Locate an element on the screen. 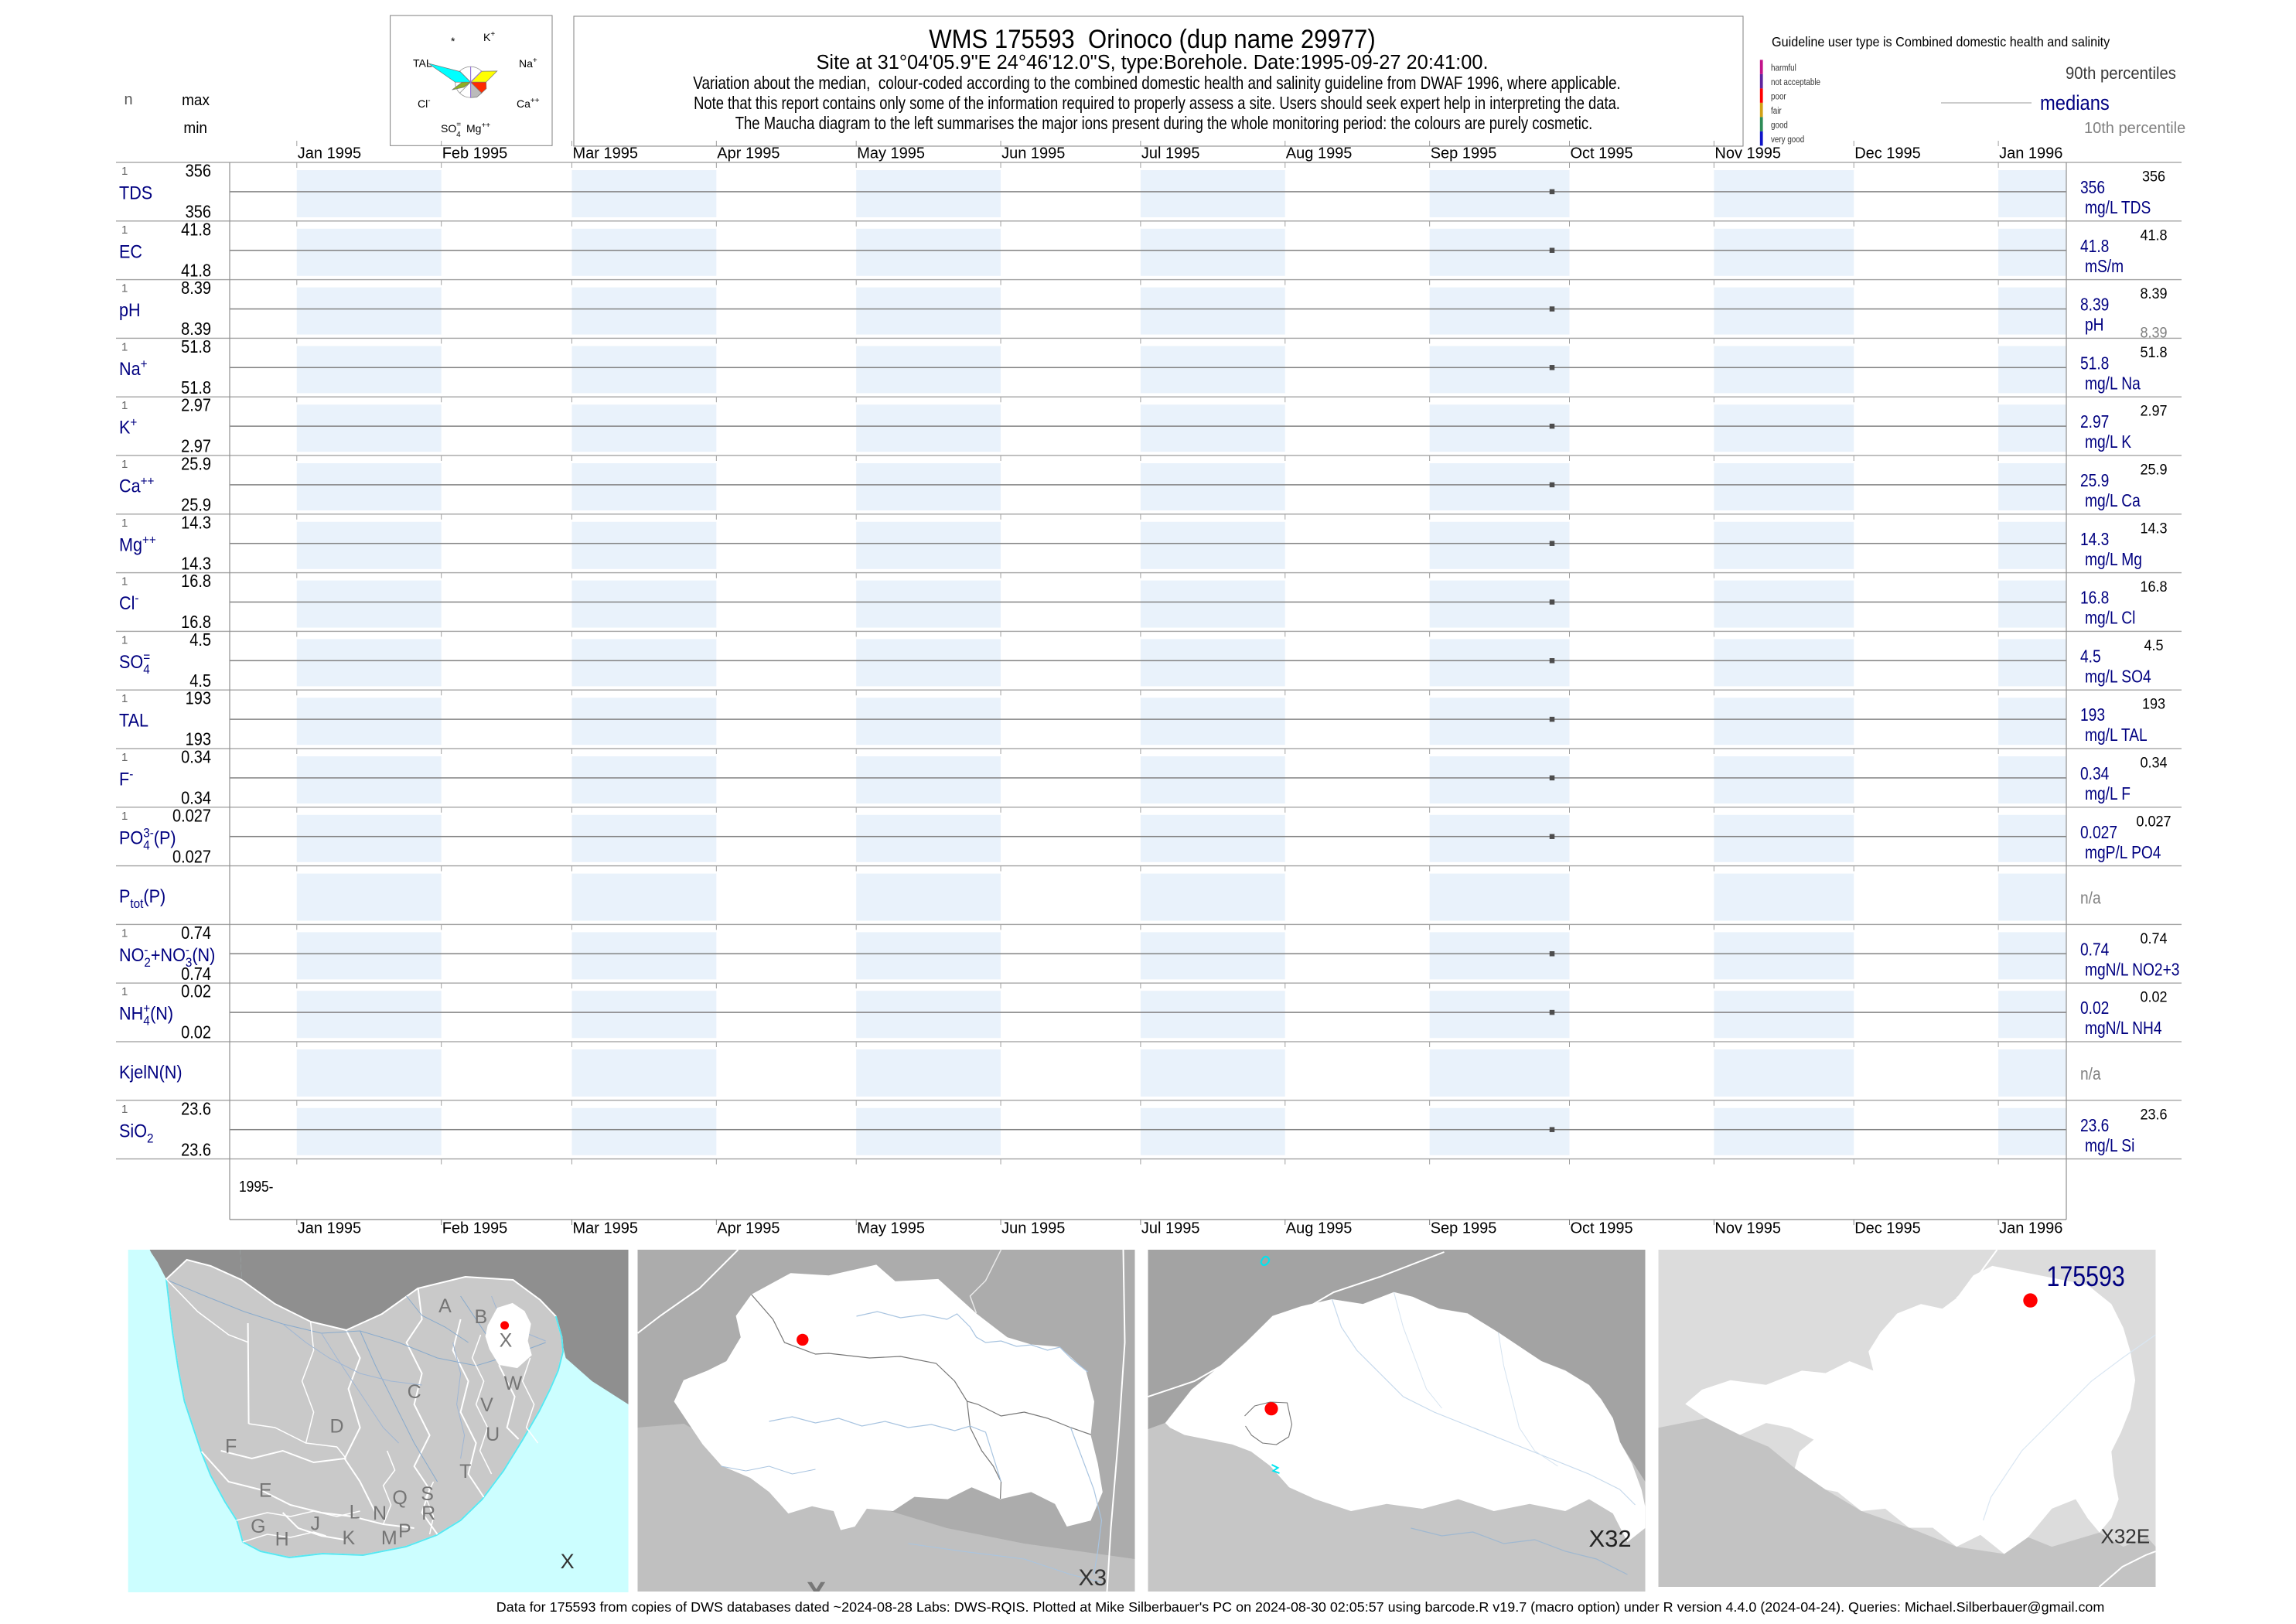 The width and height of the screenshot is (2296, 1624). svg-text: n is located at coordinates (128, 99).